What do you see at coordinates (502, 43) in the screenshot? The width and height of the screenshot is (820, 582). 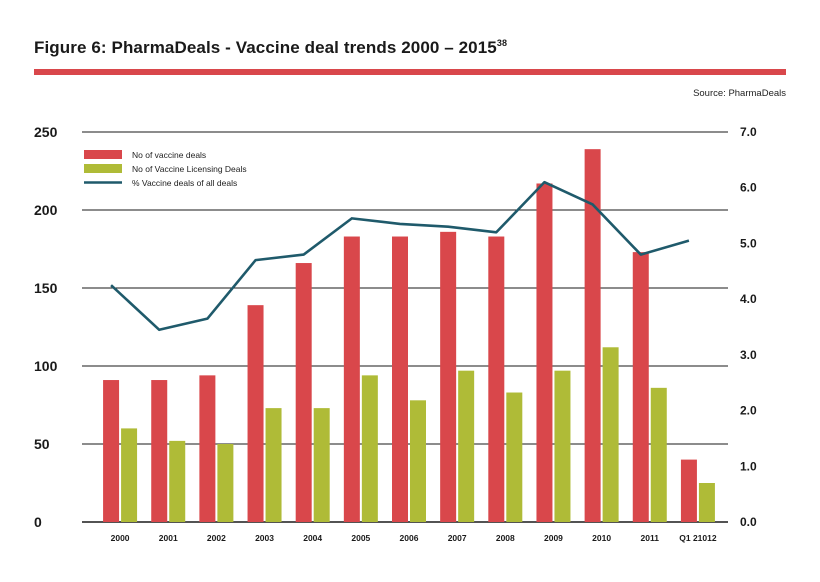 I see `title-footnote: 38` at bounding box center [502, 43].